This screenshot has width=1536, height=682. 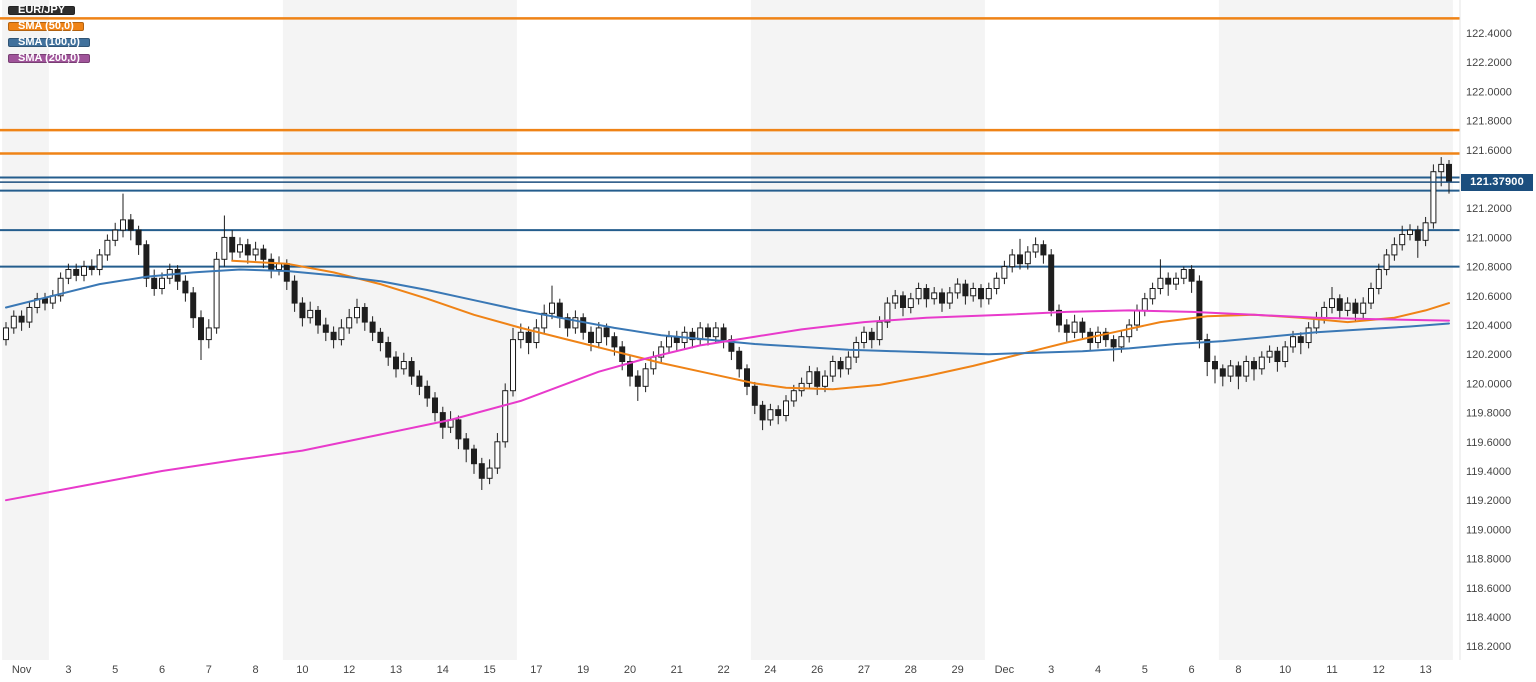 What do you see at coordinates (1488, 560) in the screenshot?
I see `svg-text: 118.8000` at bounding box center [1488, 560].